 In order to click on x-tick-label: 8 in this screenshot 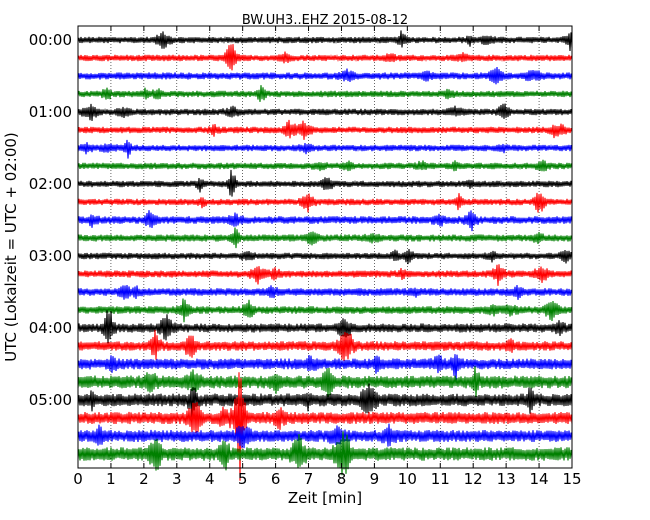, I will do `click(342, 479)`.